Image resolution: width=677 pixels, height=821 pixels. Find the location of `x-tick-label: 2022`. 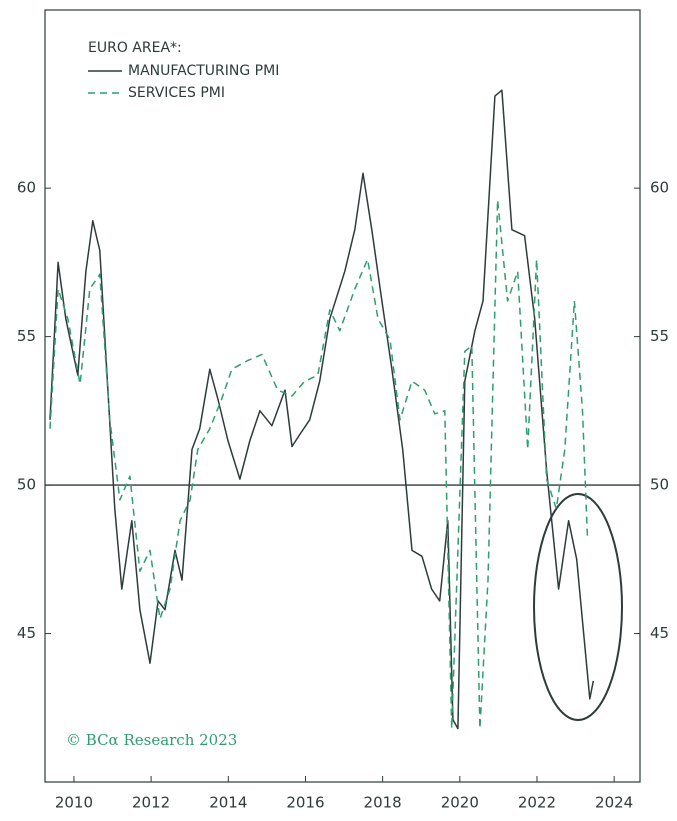

x-tick-label: 2022 is located at coordinates (537, 803).